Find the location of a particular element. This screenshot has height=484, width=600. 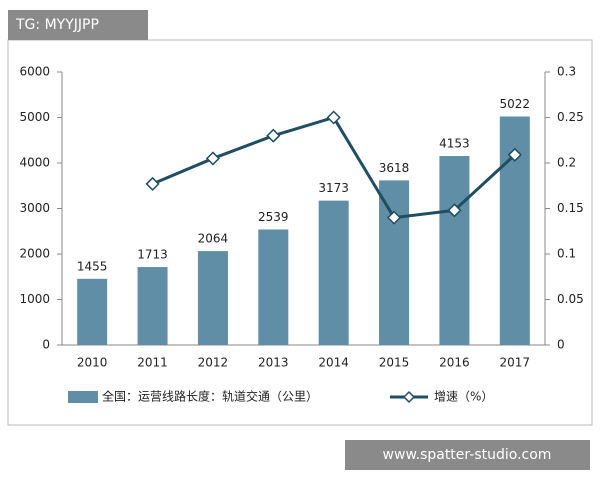

top-badge is located at coordinates (78, 25).